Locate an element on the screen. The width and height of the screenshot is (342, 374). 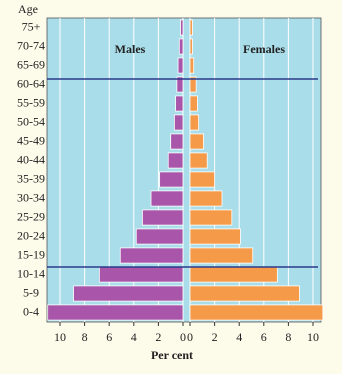
y-tick-label: 35-39 is located at coordinates (31, 178).